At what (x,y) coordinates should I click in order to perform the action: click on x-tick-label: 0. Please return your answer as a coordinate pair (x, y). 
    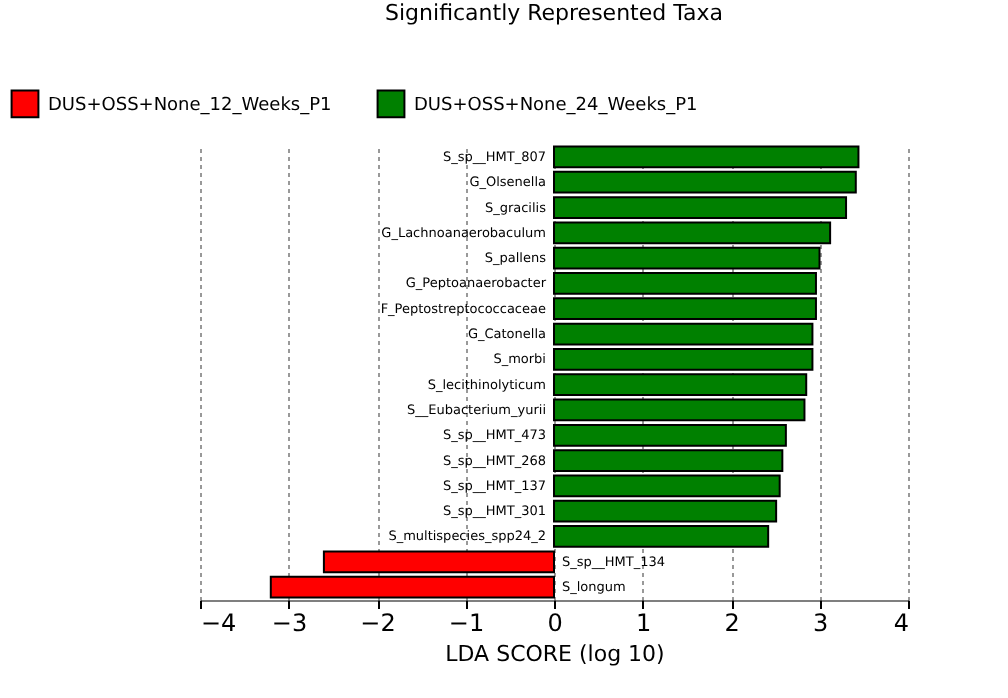
    Looking at the image, I should click on (555, 623).